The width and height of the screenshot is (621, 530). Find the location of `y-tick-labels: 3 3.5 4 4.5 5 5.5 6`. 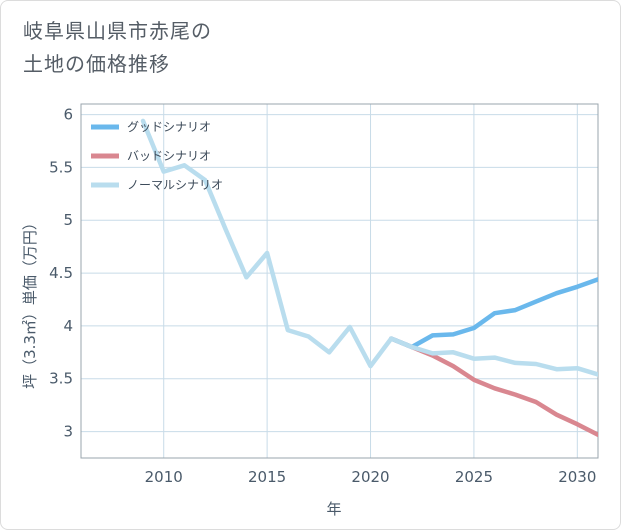

y-tick-labels: 3 3.5 4 4.5 5 5.5 6 is located at coordinates (61, 273).